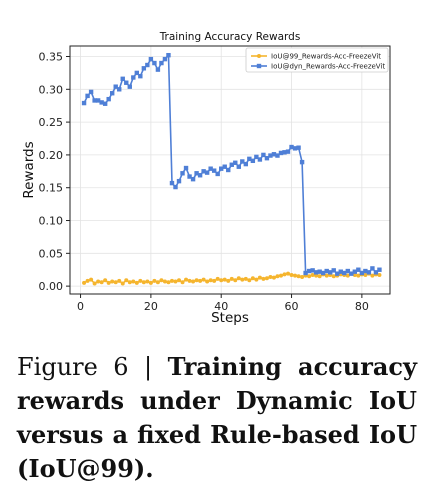  What do you see at coordinates (51, 188) in the screenshot?
I see `y-tick-label: 0.15` at bounding box center [51, 188].